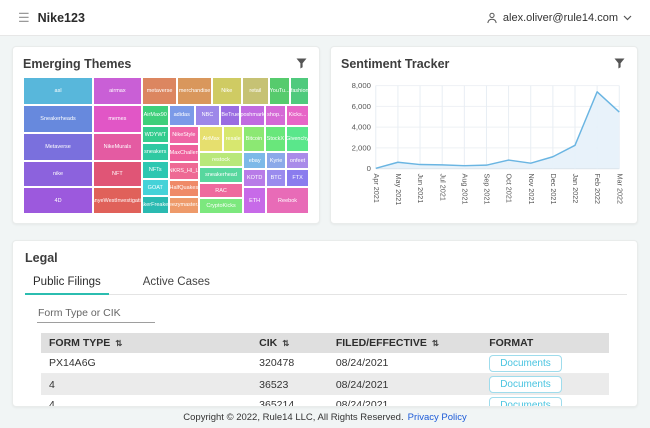 The image size is (650, 428). Describe the element at coordinates (464, 189) in the screenshot. I see `svg-text: Aug 2021` at that location.